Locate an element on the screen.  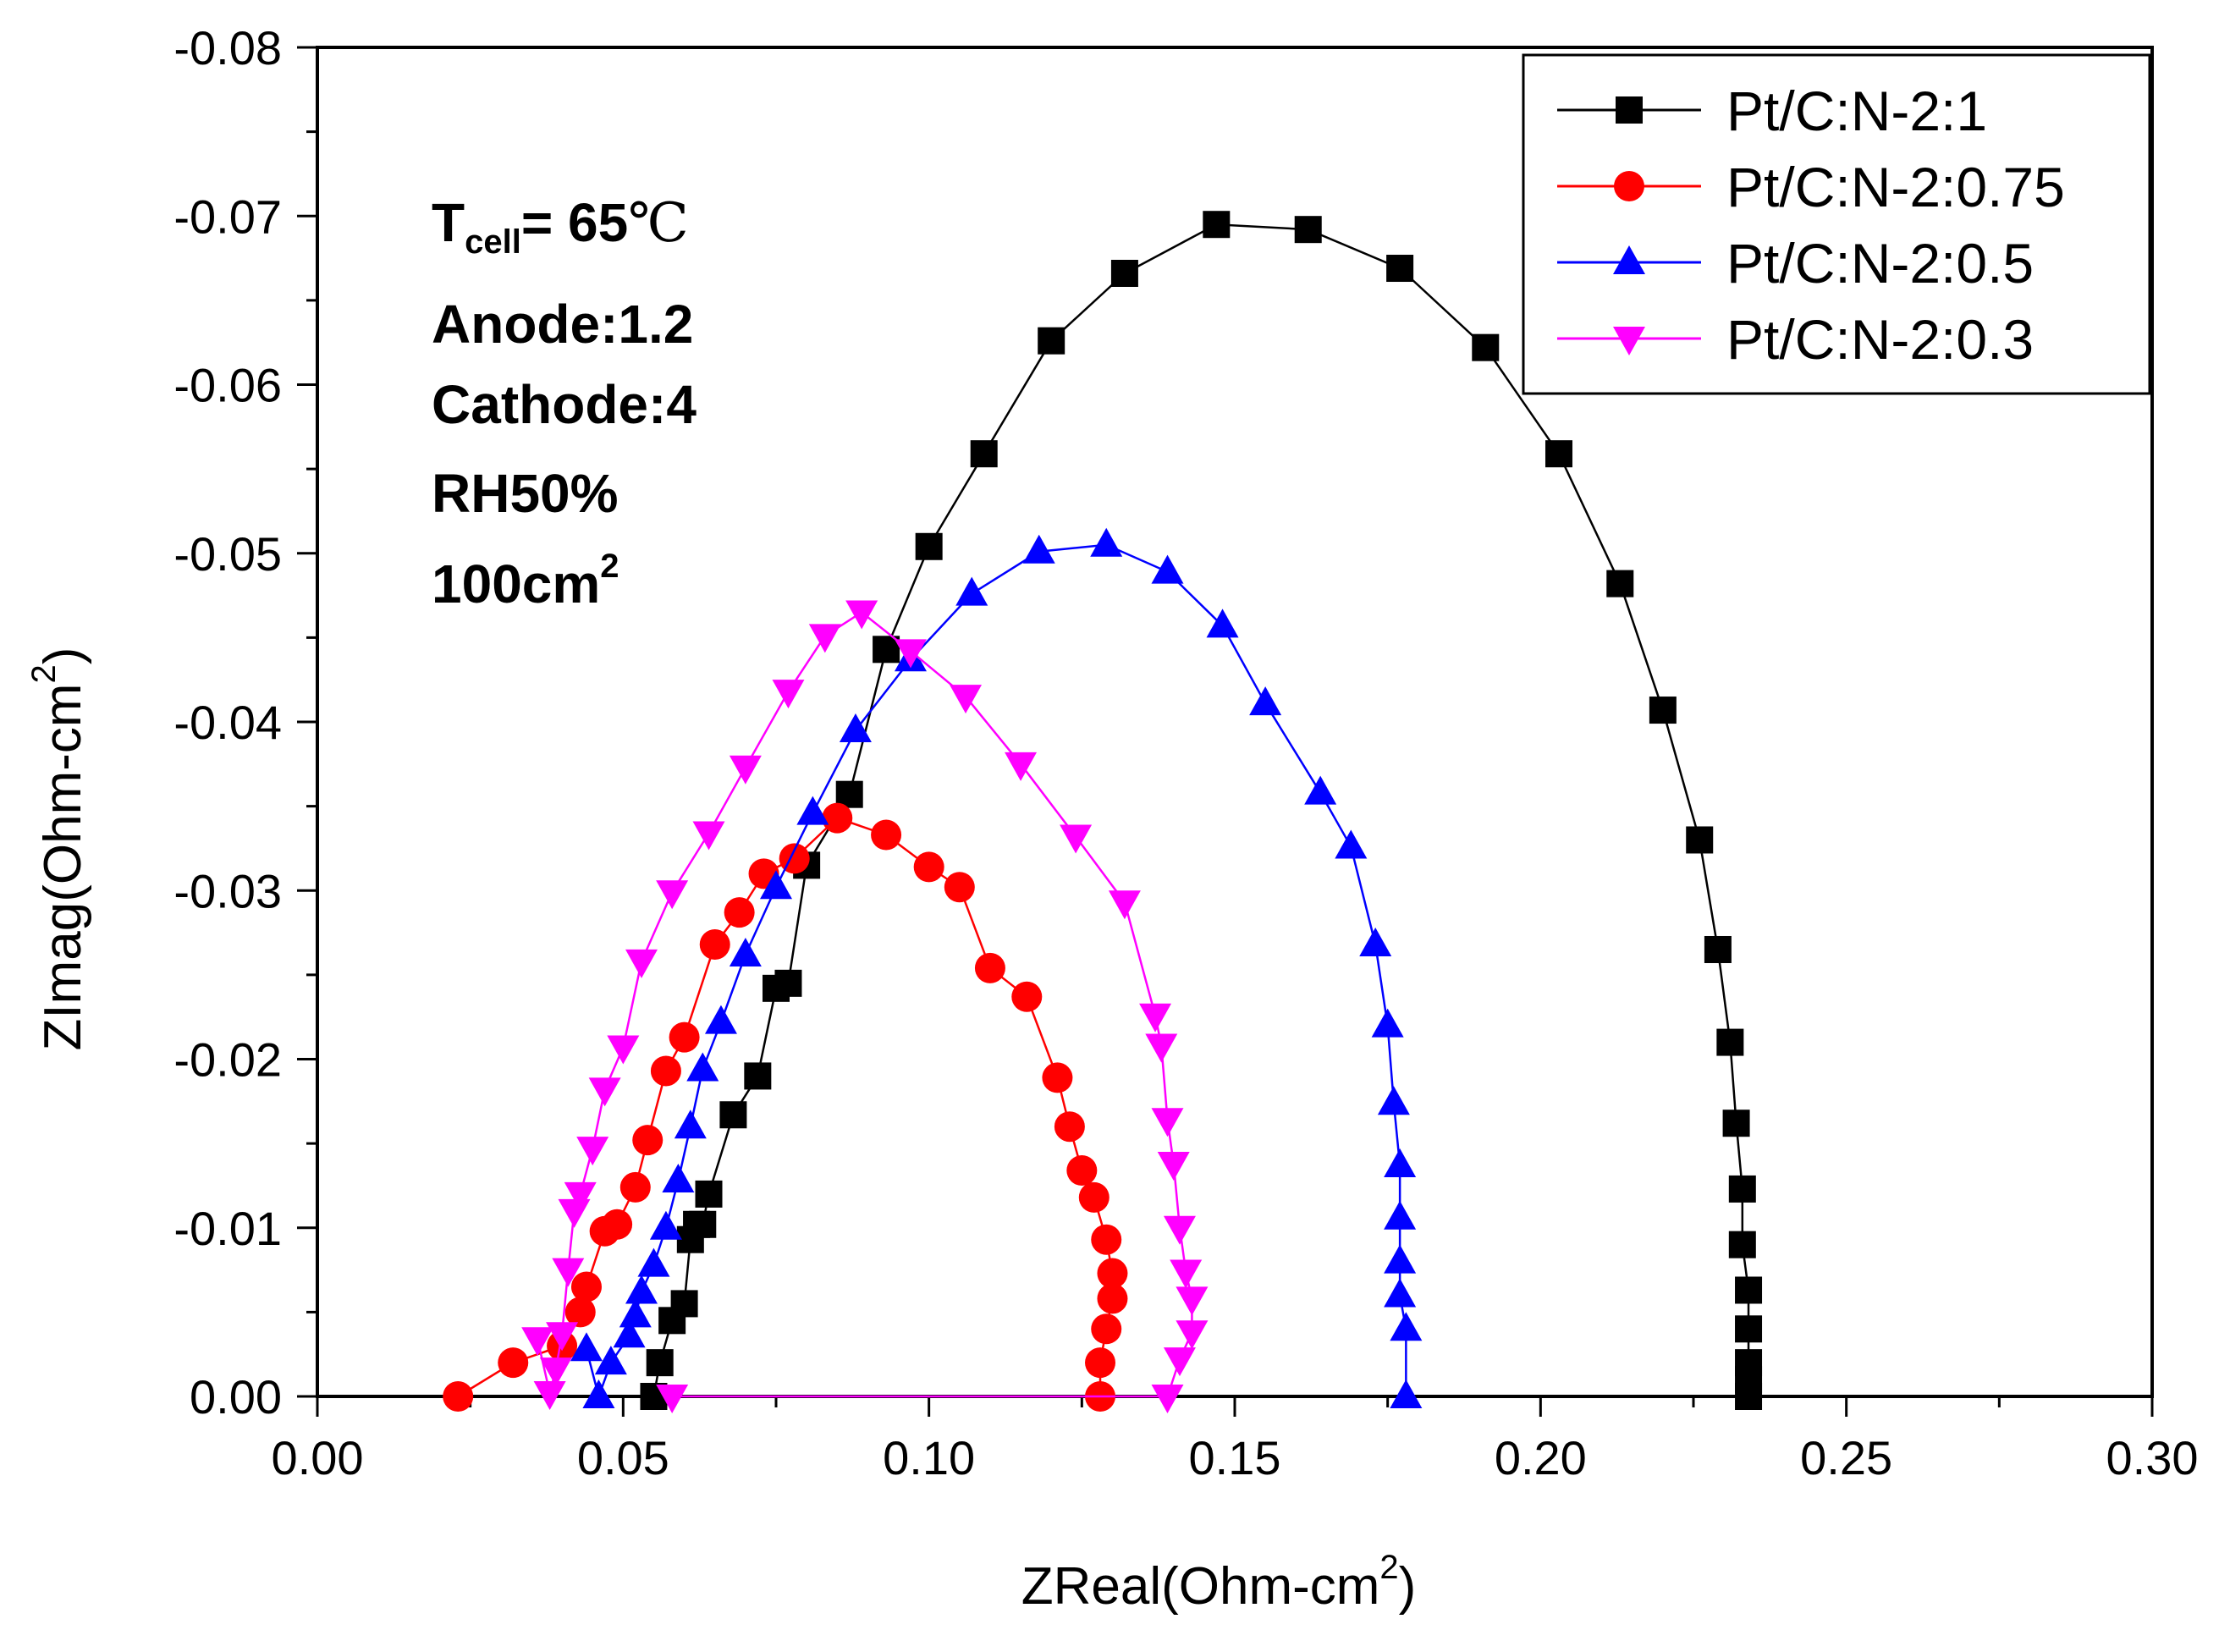
x-tick-label: 0.30 is located at coordinates (2152, 1457).